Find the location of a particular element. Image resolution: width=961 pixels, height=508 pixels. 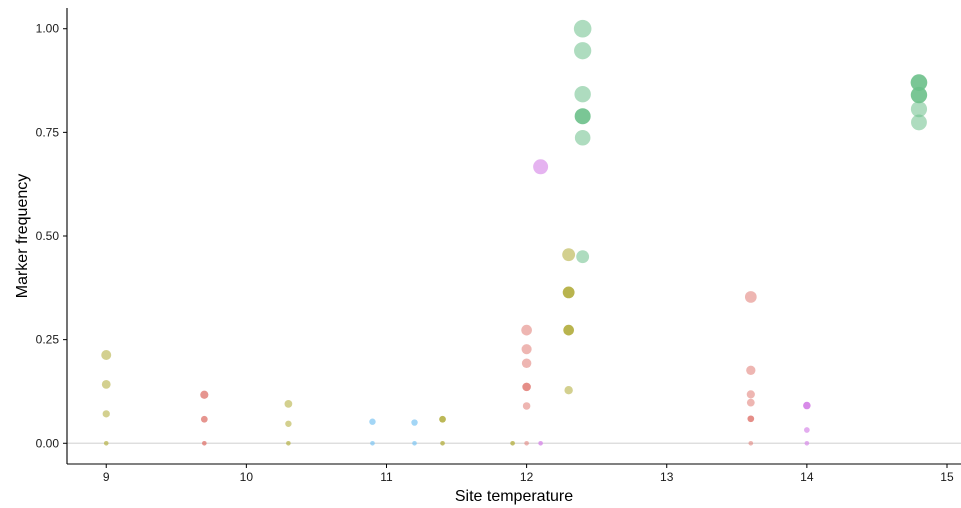

x-tick-label: 11 is located at coordinates (386, 477).